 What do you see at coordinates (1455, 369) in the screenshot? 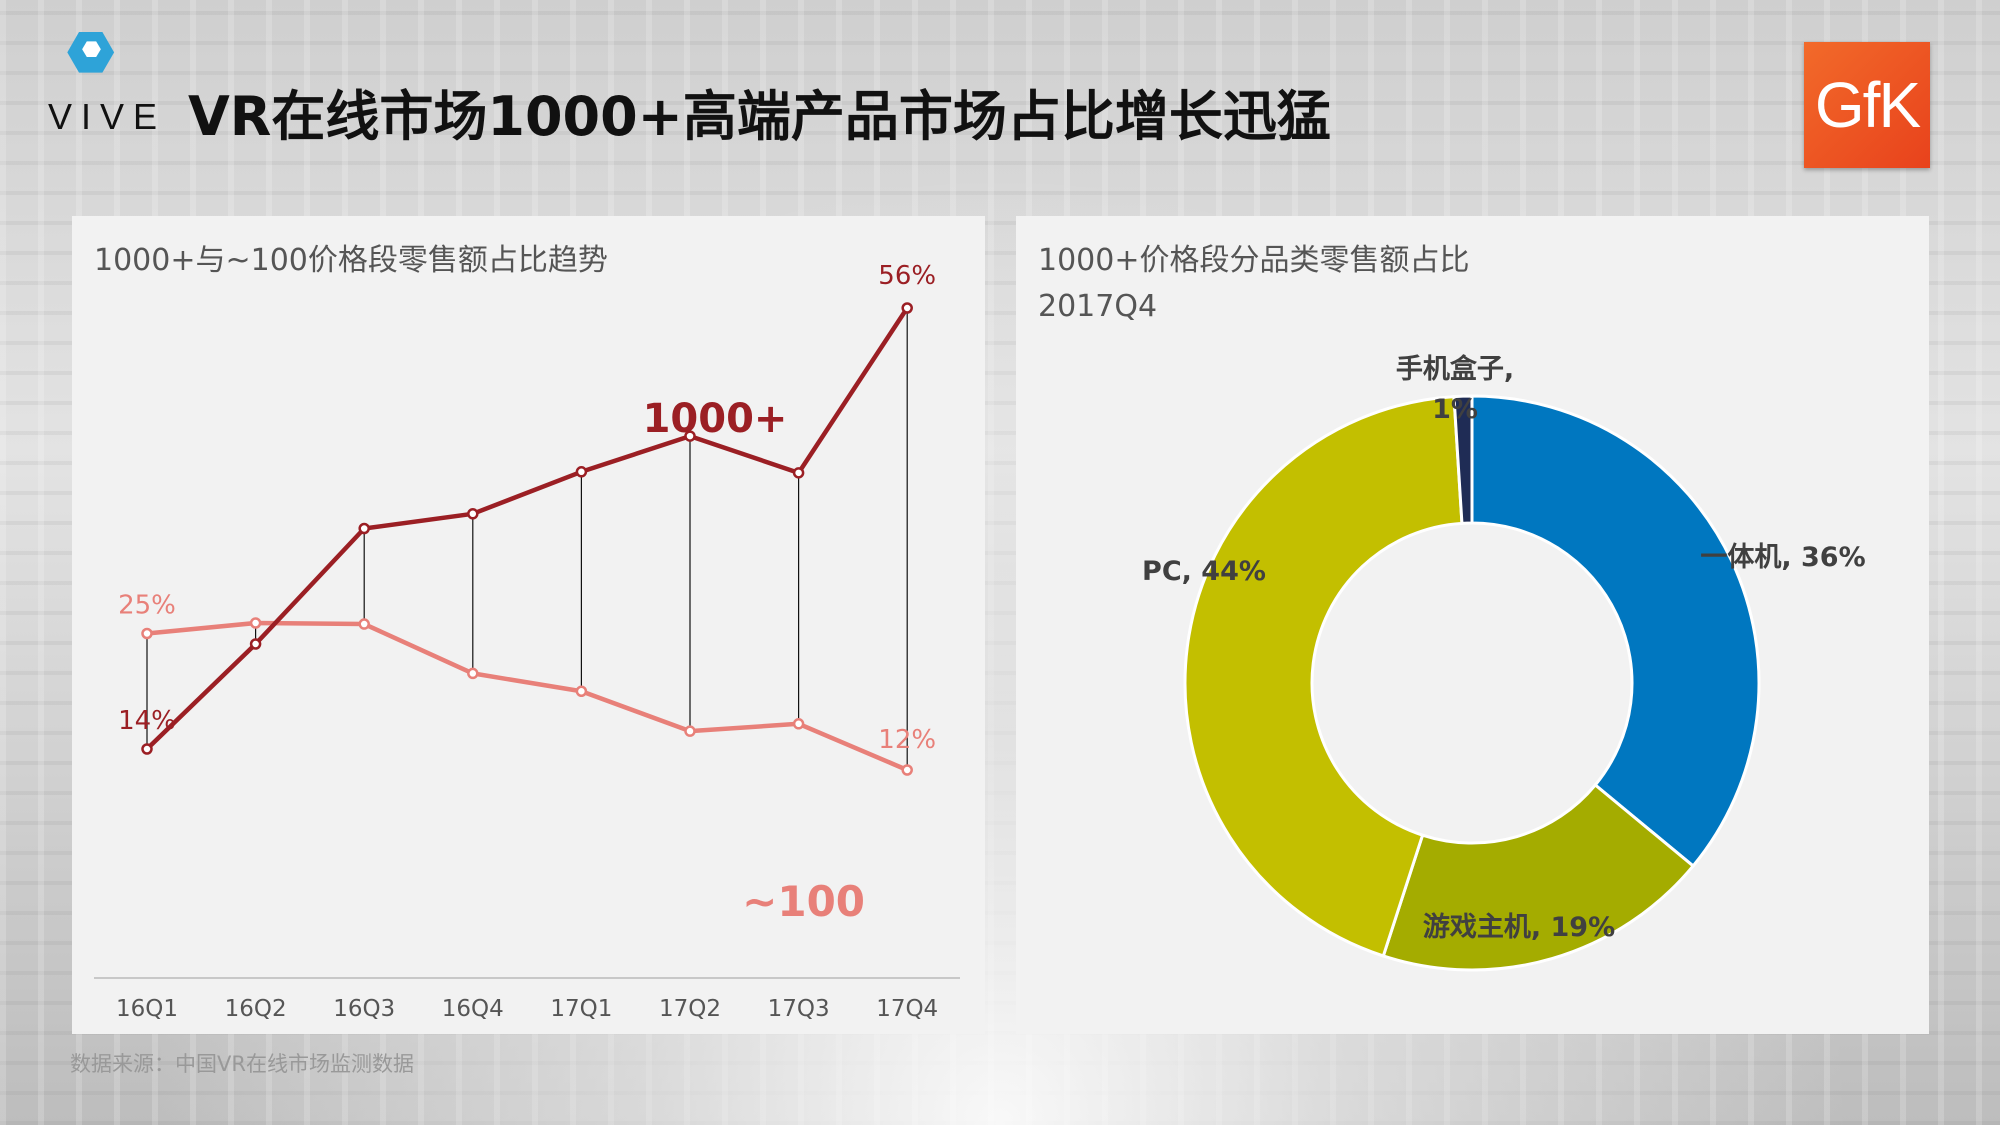
I see `slice-label-mobile-line1: 手机盒子,` at bounding box center [1455, 369].